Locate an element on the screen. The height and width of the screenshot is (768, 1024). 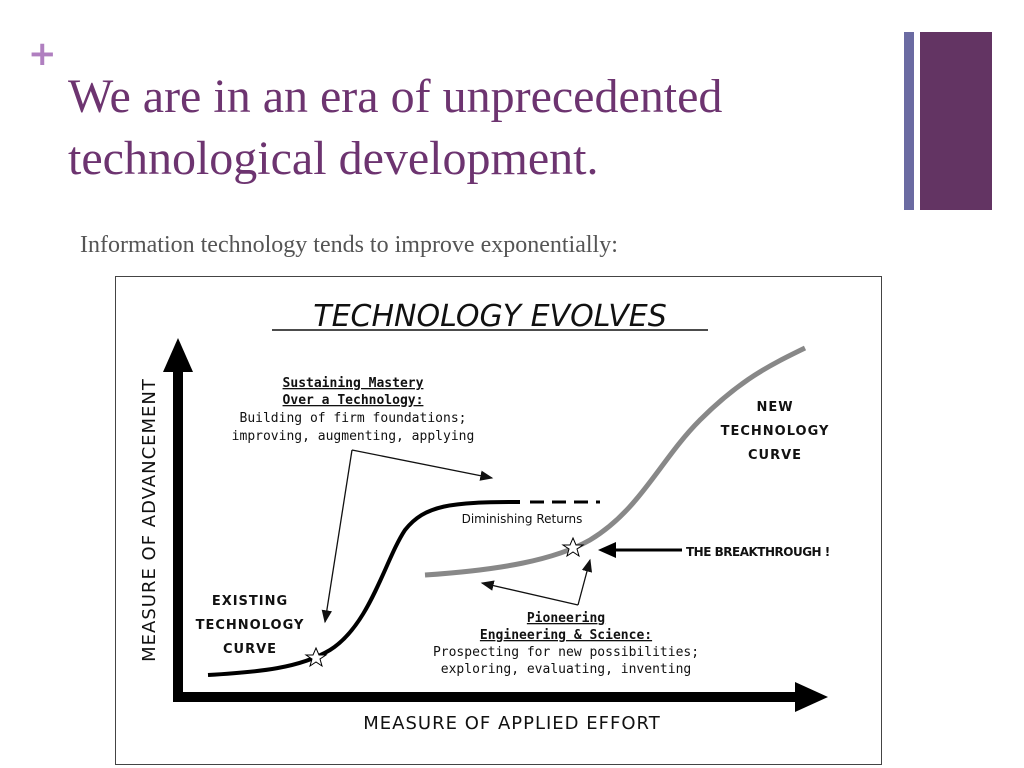
annotation: exploring, evaluating, inventing is located at coordinates (566, 669).